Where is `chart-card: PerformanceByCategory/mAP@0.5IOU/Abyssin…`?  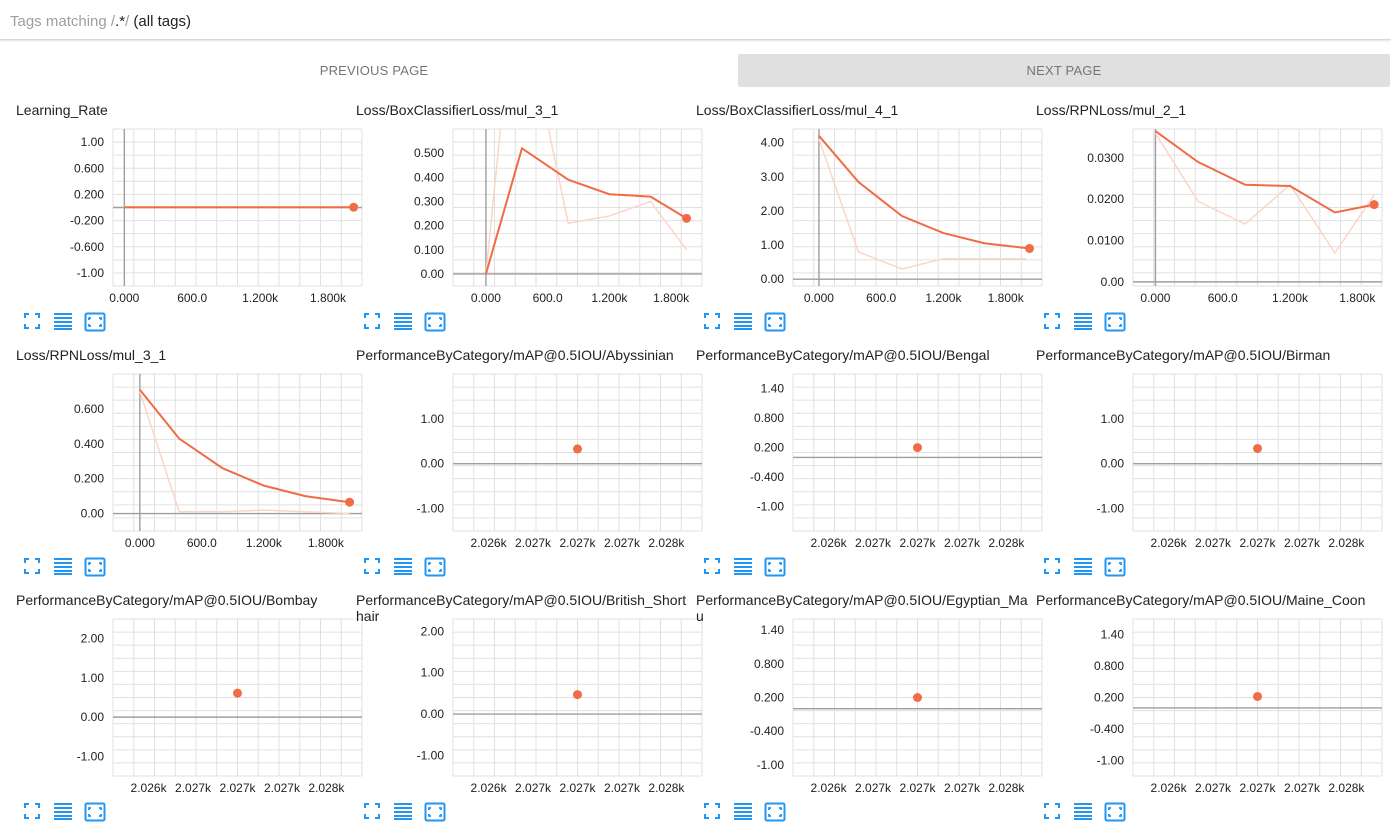 chart-card: PerformanceByCategory/mAP@0.5IOU/Abyssin… is located at coordinates (529, 469).